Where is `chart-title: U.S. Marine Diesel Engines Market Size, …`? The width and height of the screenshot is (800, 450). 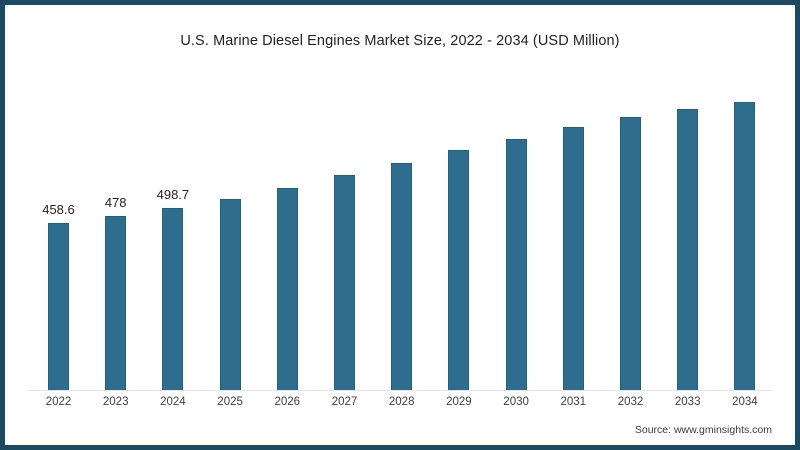 chart-title: U.S. Marine Diesel Engines Market Size, … is located at coordinates (400, 41).